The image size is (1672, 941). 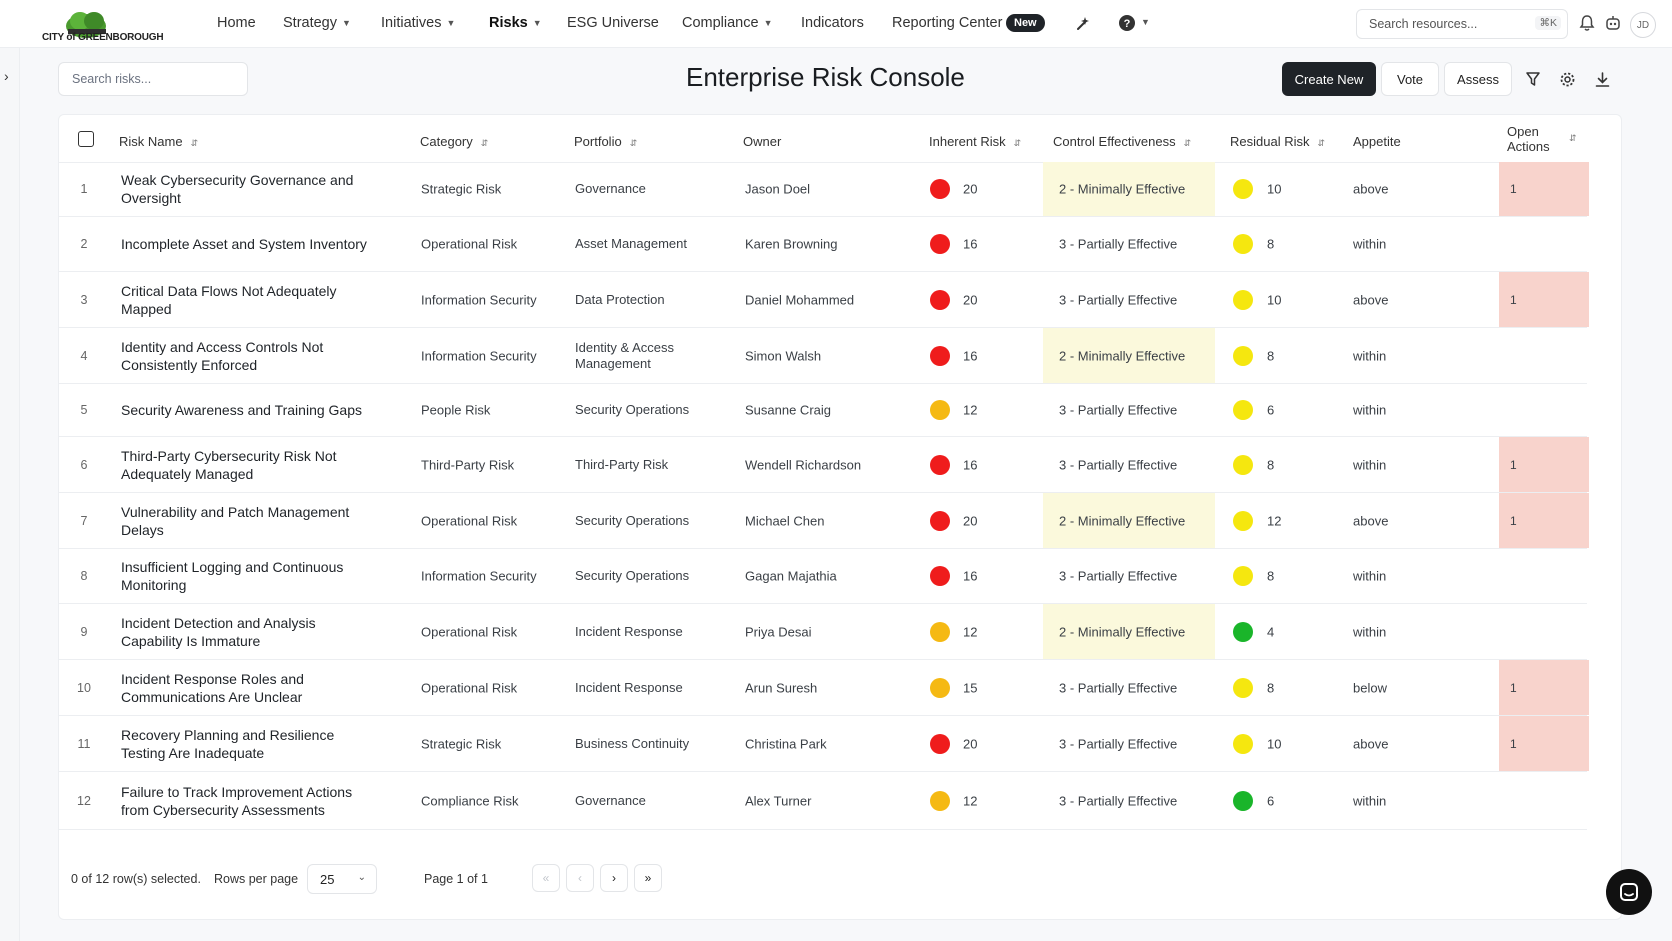 I want to click on header-inherent-risk: Inherent Risk ⇵, so click(x=975, y=141).